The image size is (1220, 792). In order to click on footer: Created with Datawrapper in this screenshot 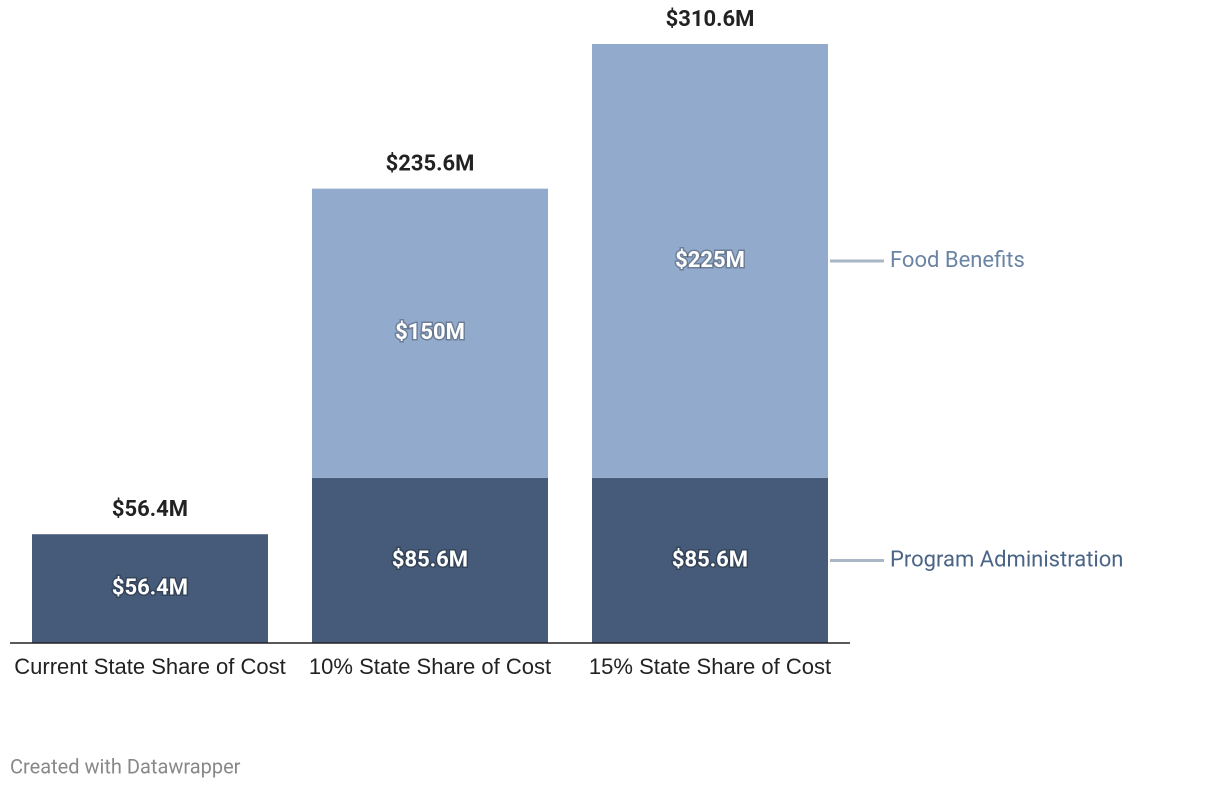, I will do `click(125, 766)`.